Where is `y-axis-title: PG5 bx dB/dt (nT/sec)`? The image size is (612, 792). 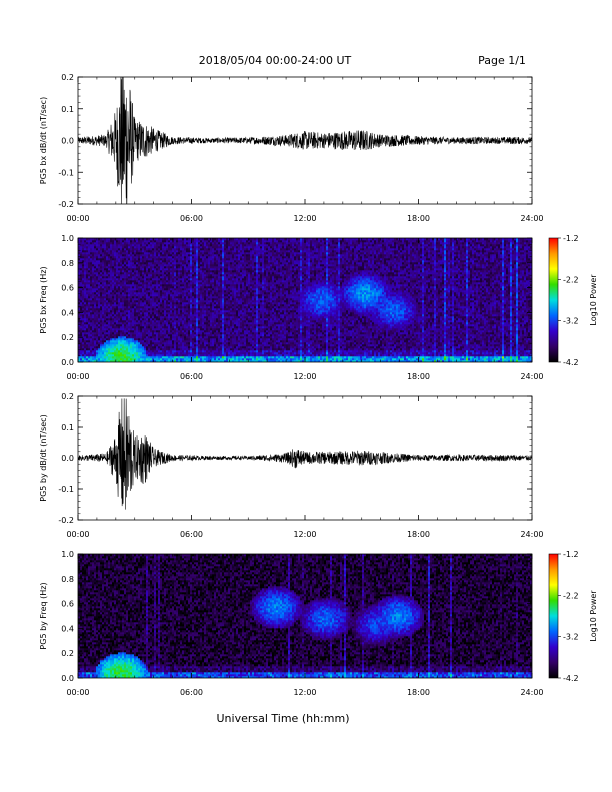 y-axis-title: PG5 bx dB/dt (nT/sec) is located at coordinates (43, 140).